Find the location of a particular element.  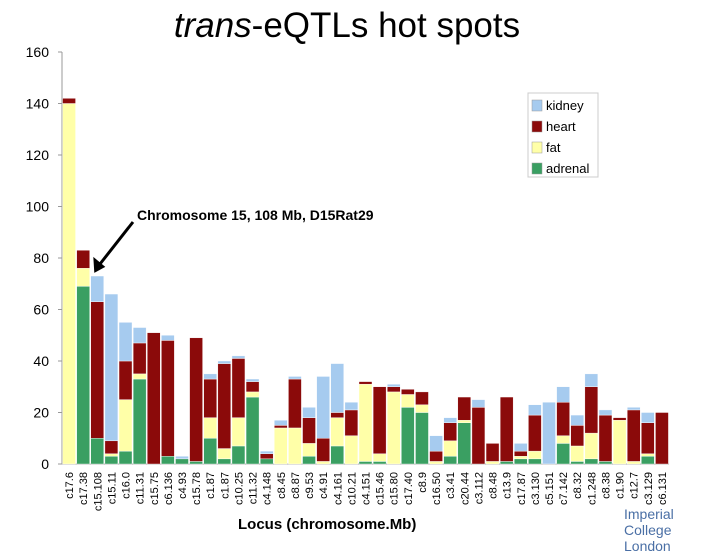

legend-label-adrenal: adrenal is located at coordinates (567, 168).